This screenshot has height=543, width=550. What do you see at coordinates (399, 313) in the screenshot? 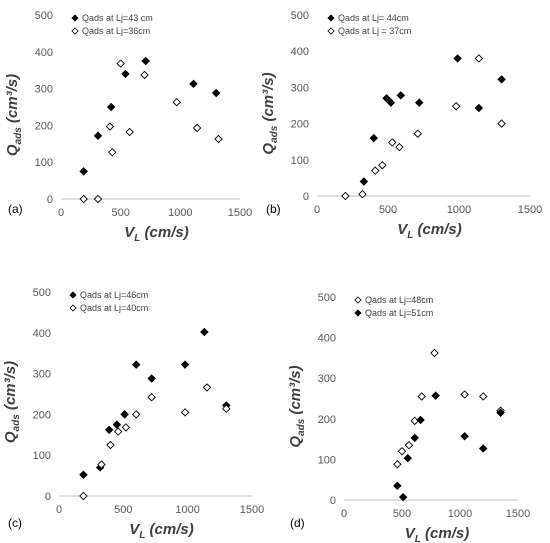
I see `legend-label: Qads at Lj=51cm` at bounding box center [399, 313].